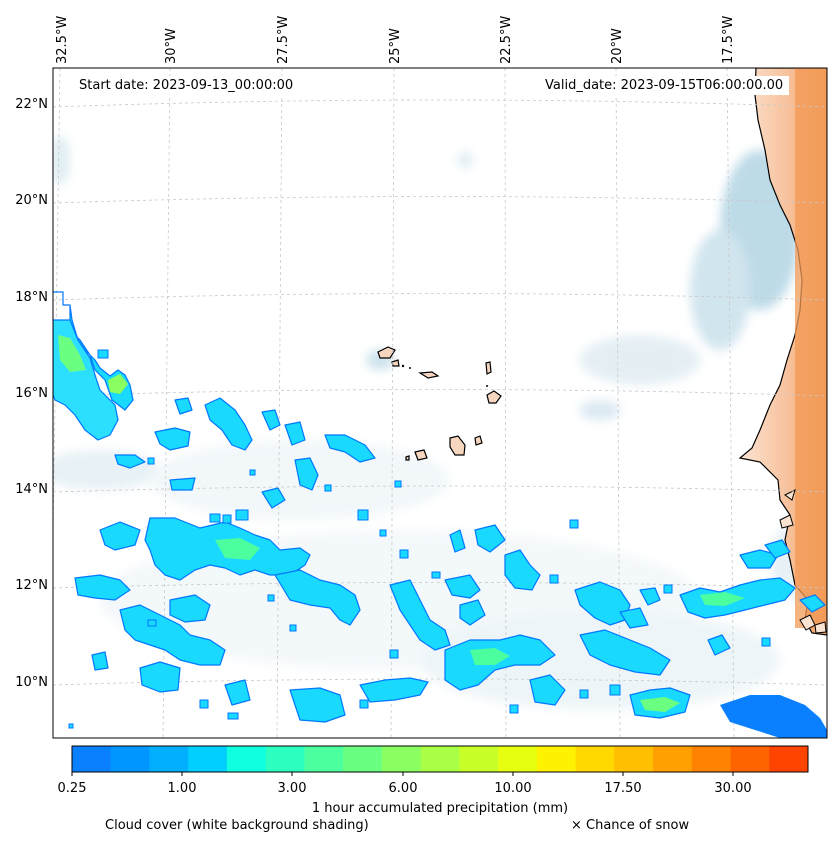 The image size is (837, 844). What do you see at coordinates (733, 788) in the screenshot?
I see `colorbar-tick-label: 30.00` at bounding box center [733, 788].